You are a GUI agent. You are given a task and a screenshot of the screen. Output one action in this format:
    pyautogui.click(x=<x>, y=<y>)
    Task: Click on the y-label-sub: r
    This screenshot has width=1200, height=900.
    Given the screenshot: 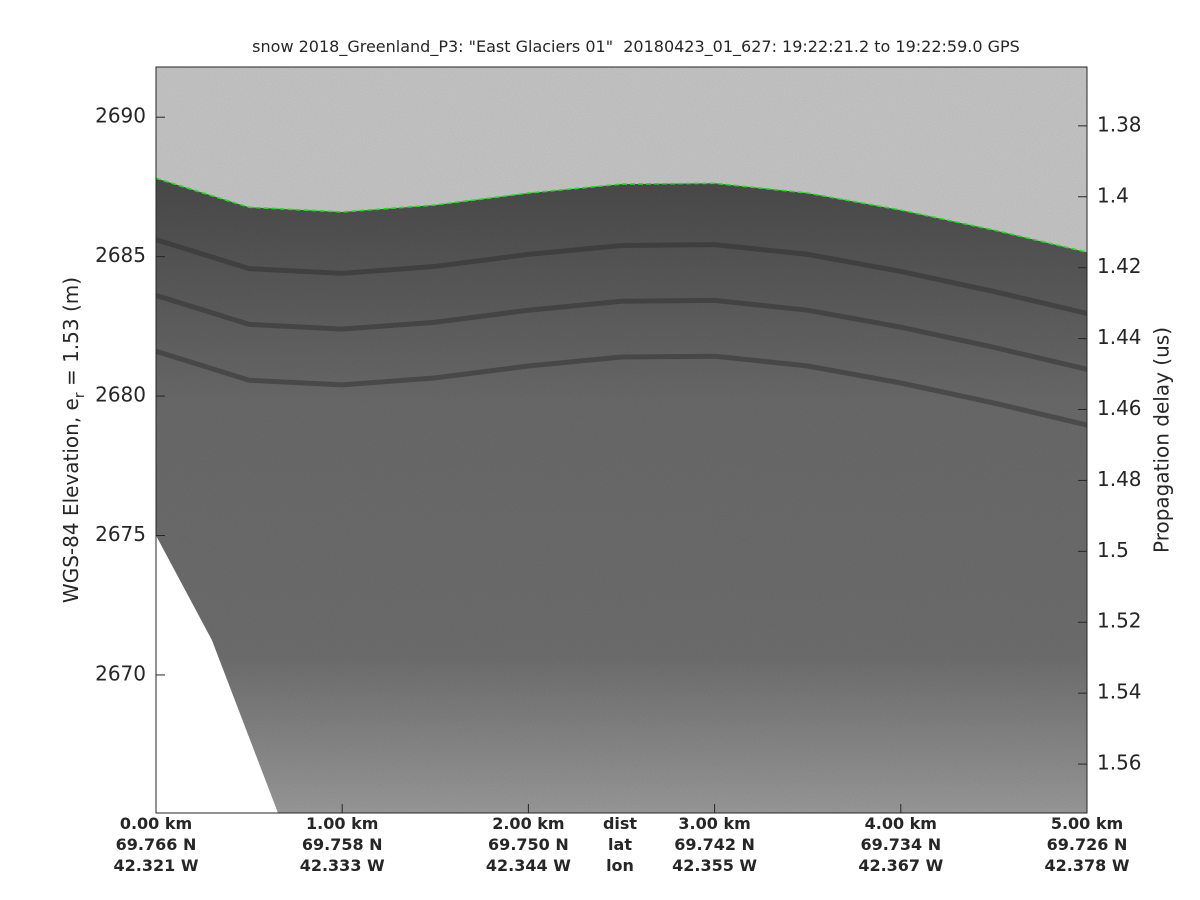 What is the action you would take?
    pyautogui.click(x=80, y=395)
    